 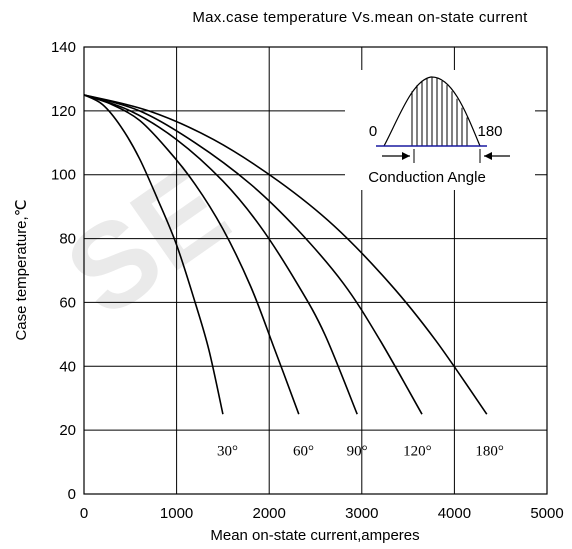 What do you see at coordinates (489, 452) in the screenshot?
I see `series-label-4: 180°` at bounding box center [489, 452].